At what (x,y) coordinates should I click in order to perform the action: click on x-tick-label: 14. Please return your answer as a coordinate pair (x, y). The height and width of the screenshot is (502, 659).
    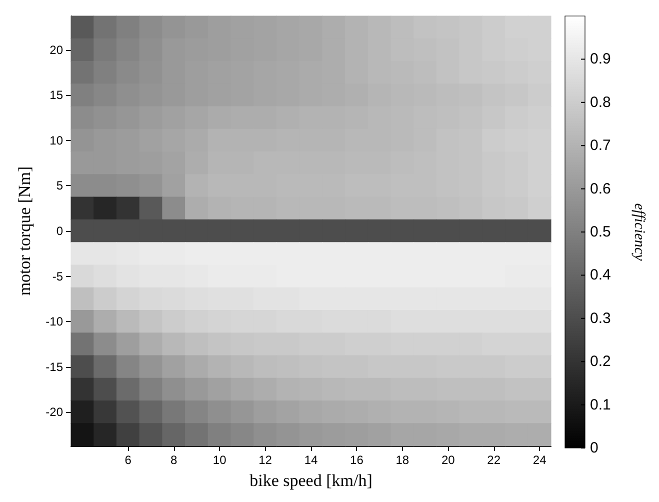
    Looking at the image, I should click on (311, 460).